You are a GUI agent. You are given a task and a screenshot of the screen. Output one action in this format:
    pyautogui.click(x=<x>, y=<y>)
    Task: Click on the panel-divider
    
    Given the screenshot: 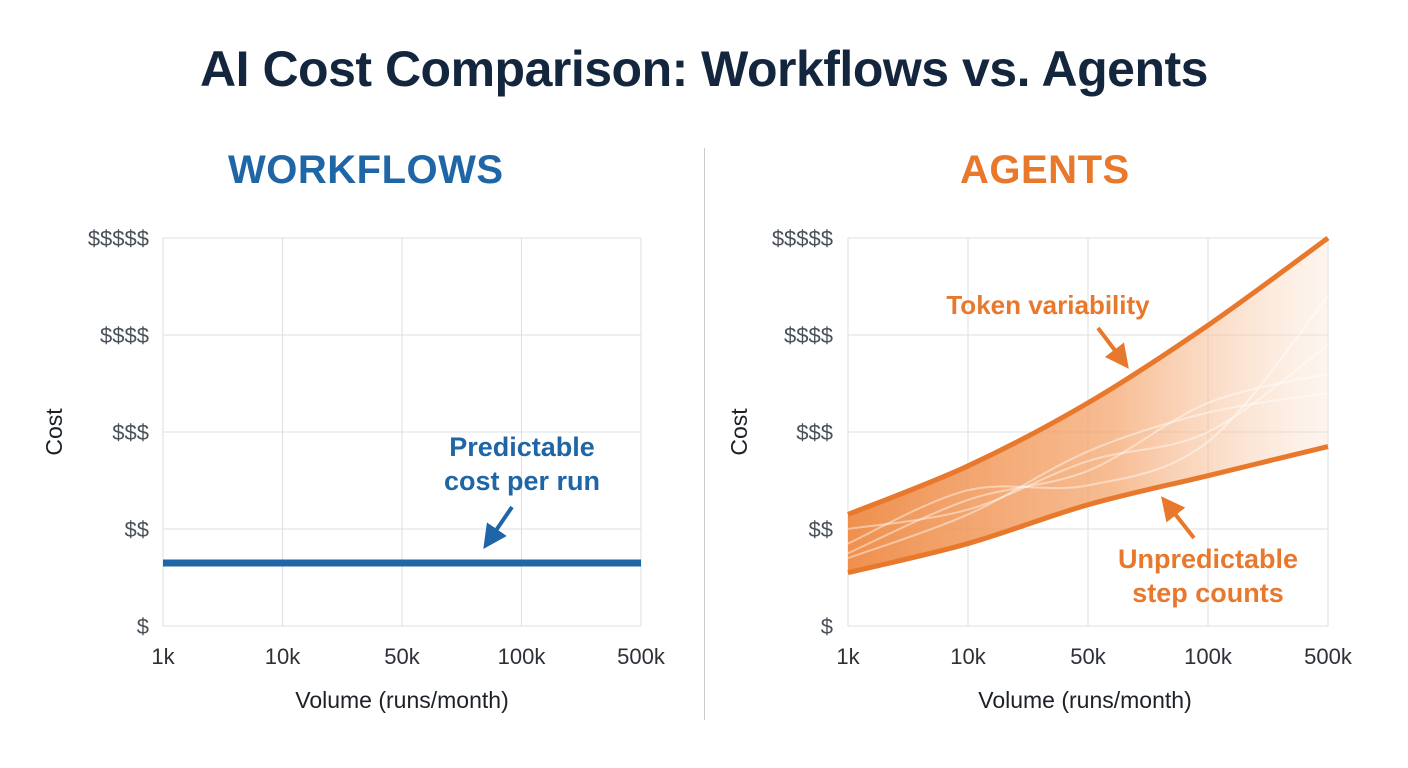 What is the action you would take?
    pyautogui.click(x=704, y=434)
    